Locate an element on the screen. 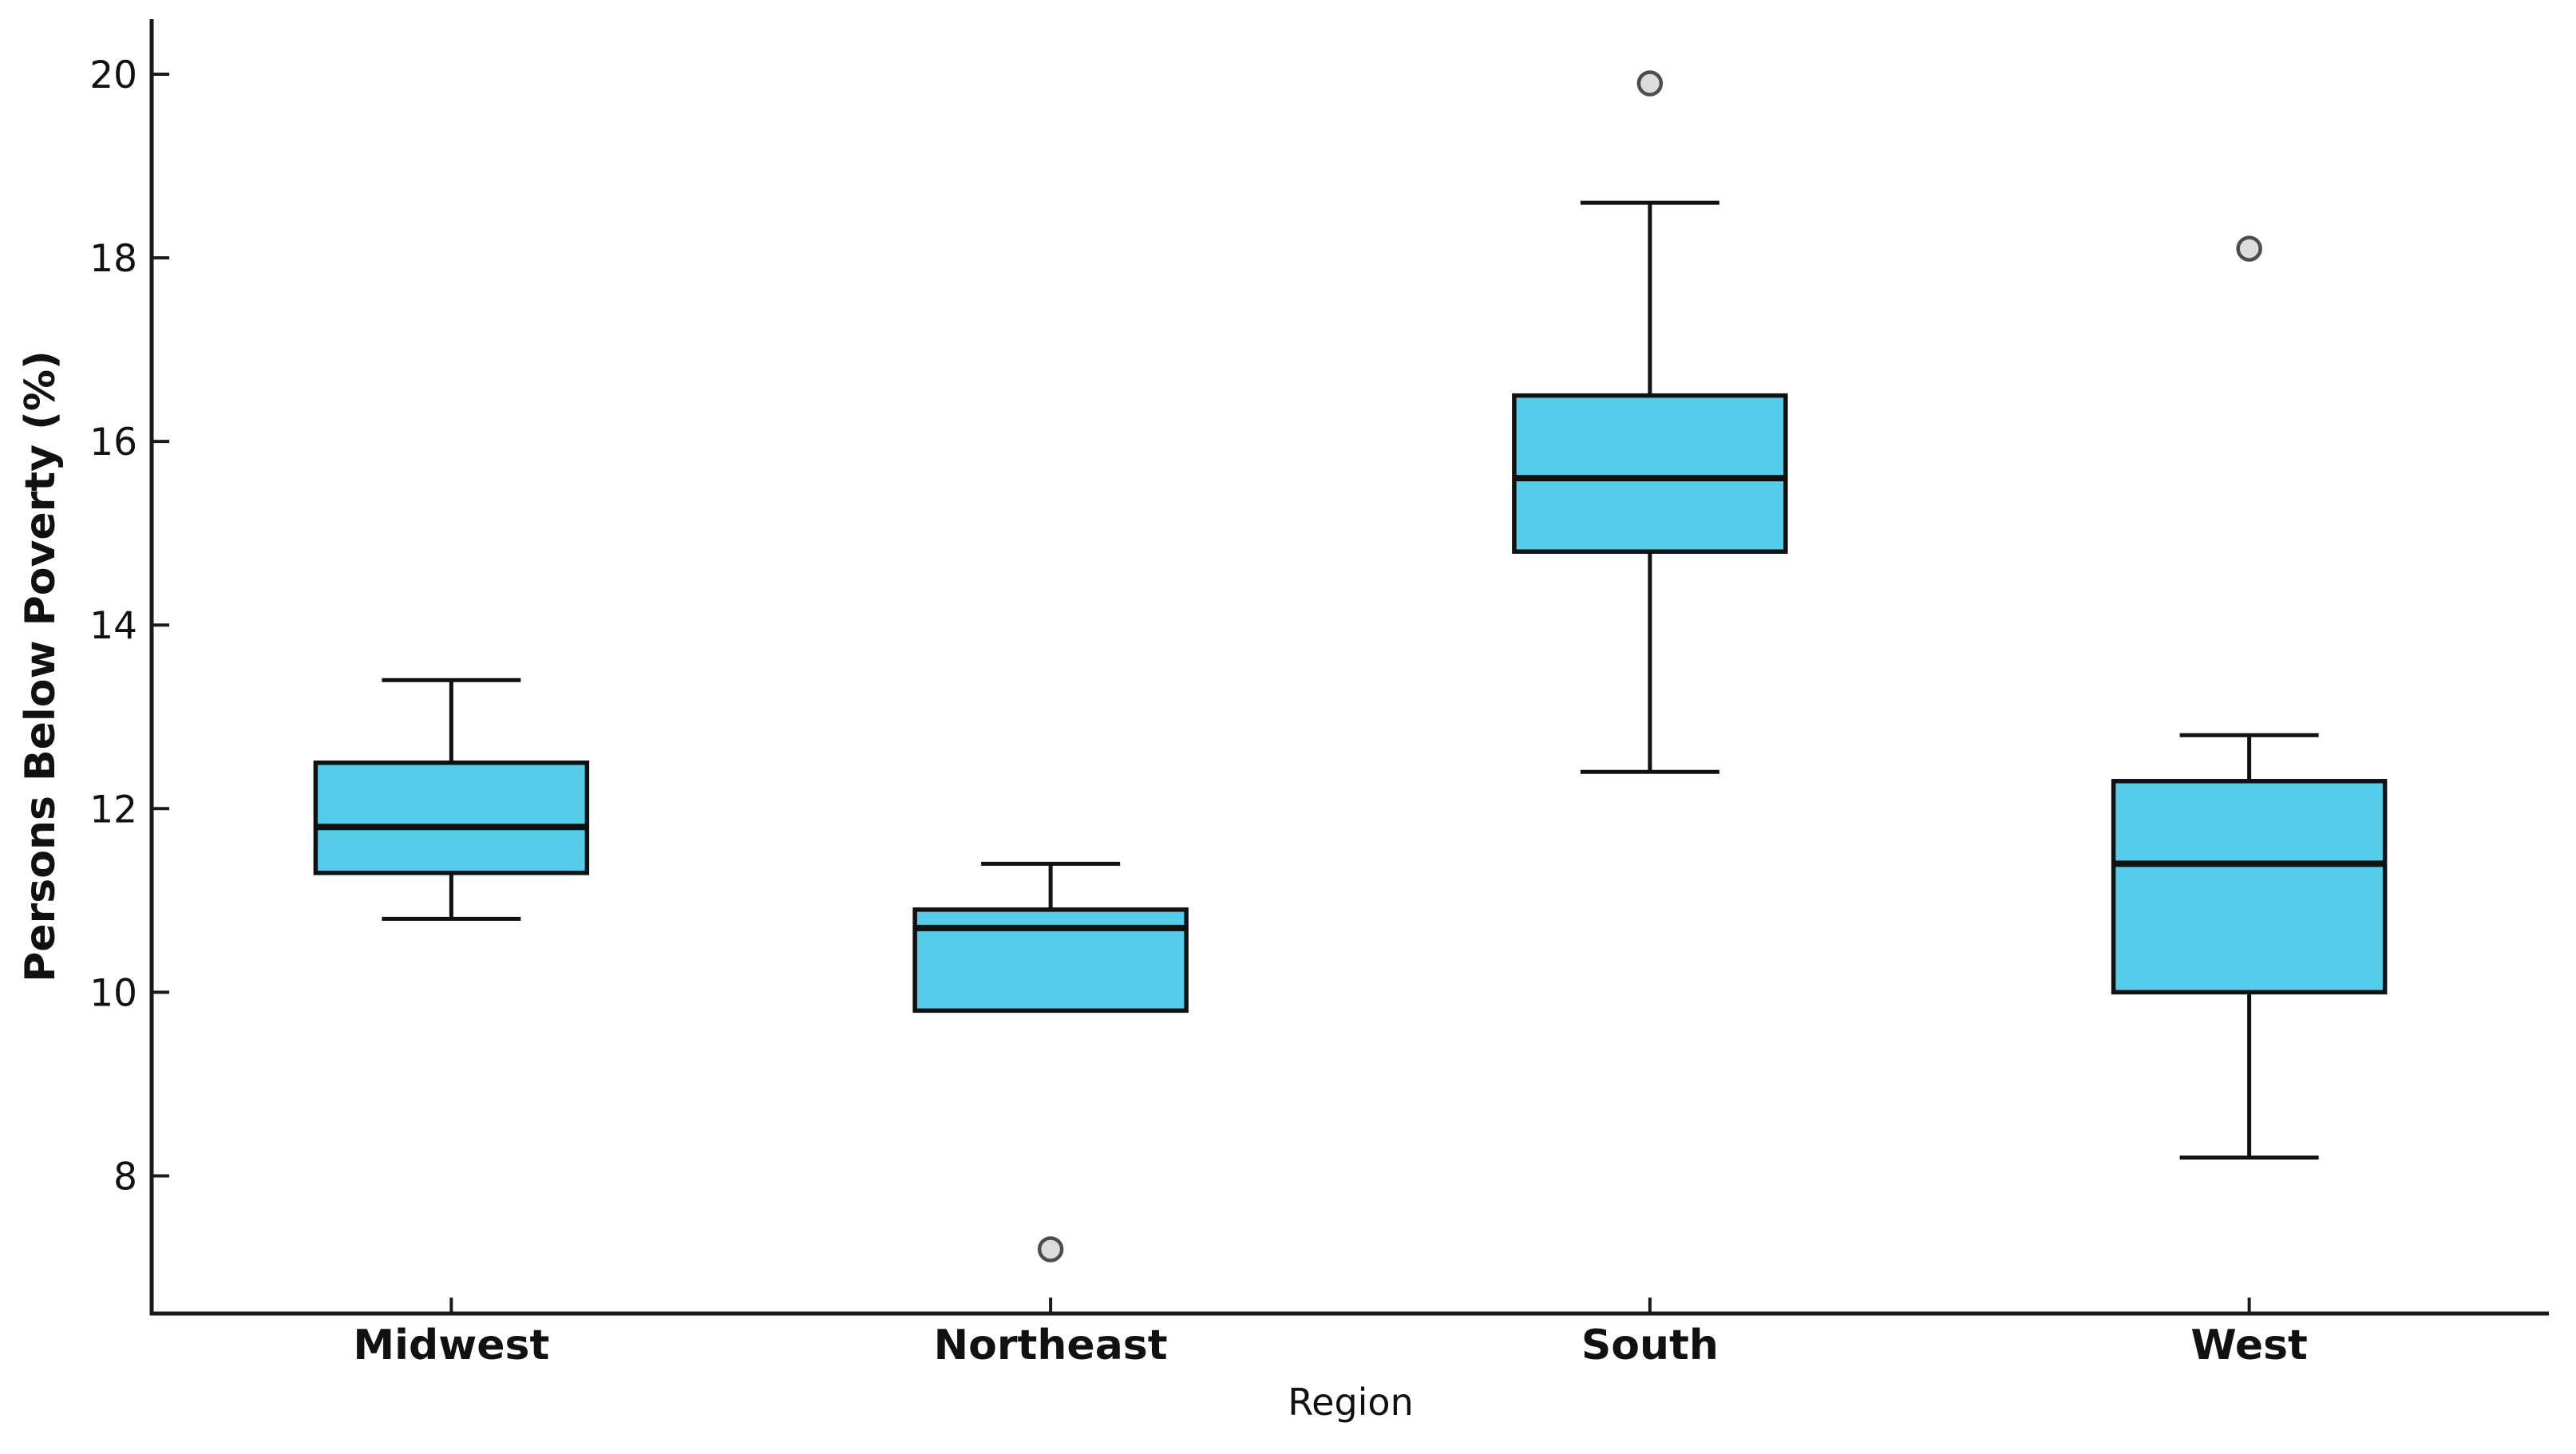 The width and height of the screenshot is (2576, 1454). y-tick-label: 18 is located at coordinates (113, 259).